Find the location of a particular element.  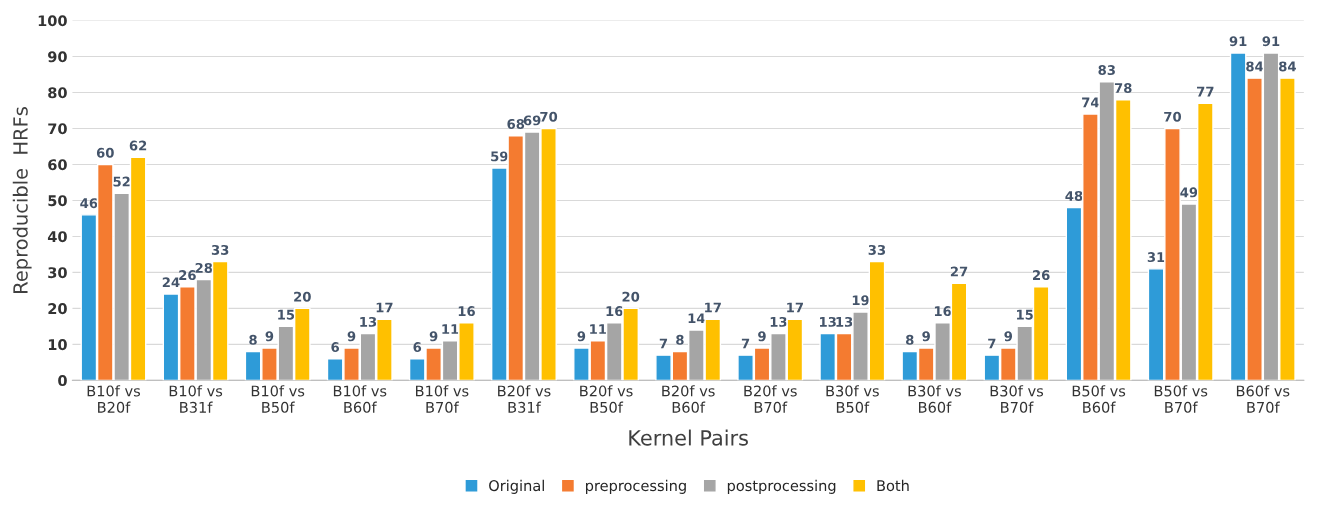

data-label: 19 is located at coordinates (860, 300).